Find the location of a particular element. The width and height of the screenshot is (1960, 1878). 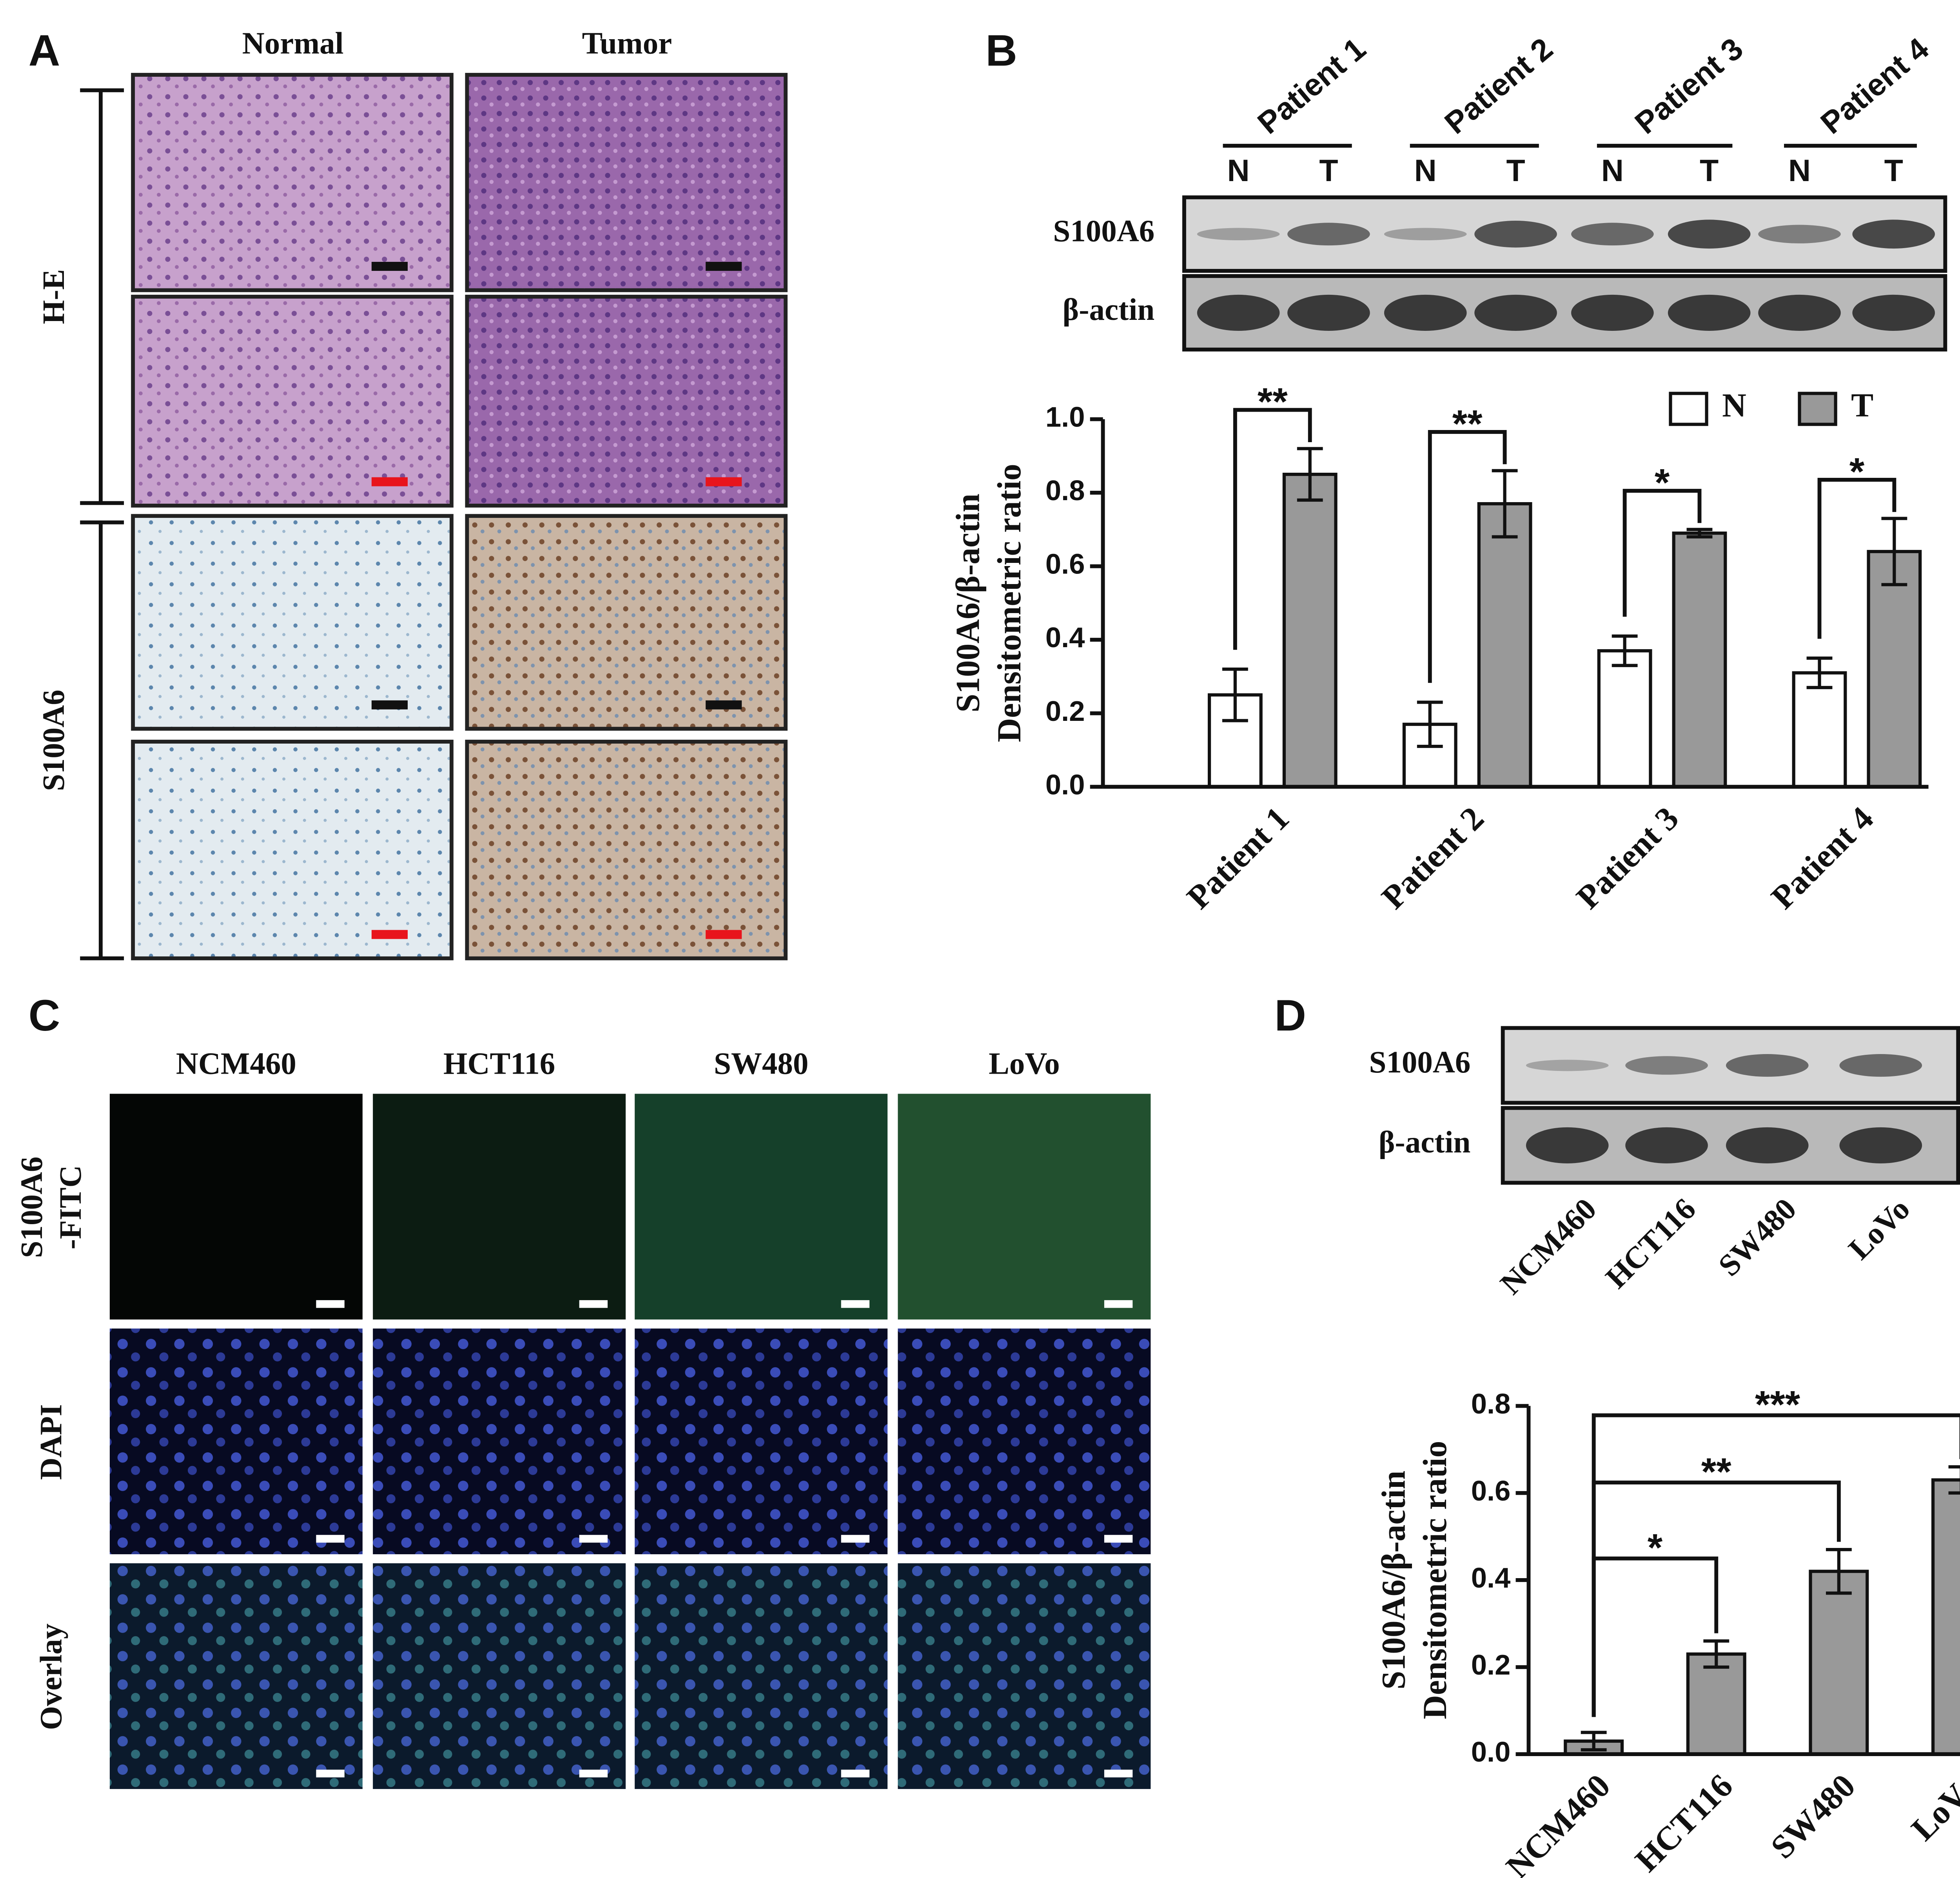

lane-label: T is located at coordinates (1894, 171).